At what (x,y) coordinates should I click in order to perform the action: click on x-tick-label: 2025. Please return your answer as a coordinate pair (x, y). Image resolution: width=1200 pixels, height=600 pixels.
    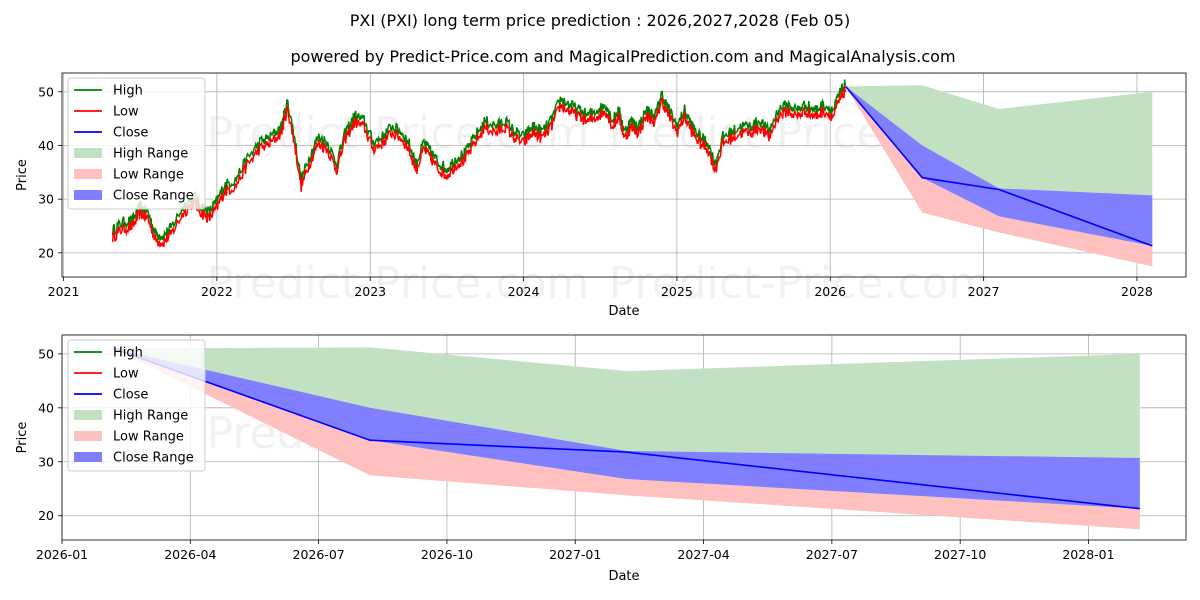
    Looking at the image, I should click on (677, 291).